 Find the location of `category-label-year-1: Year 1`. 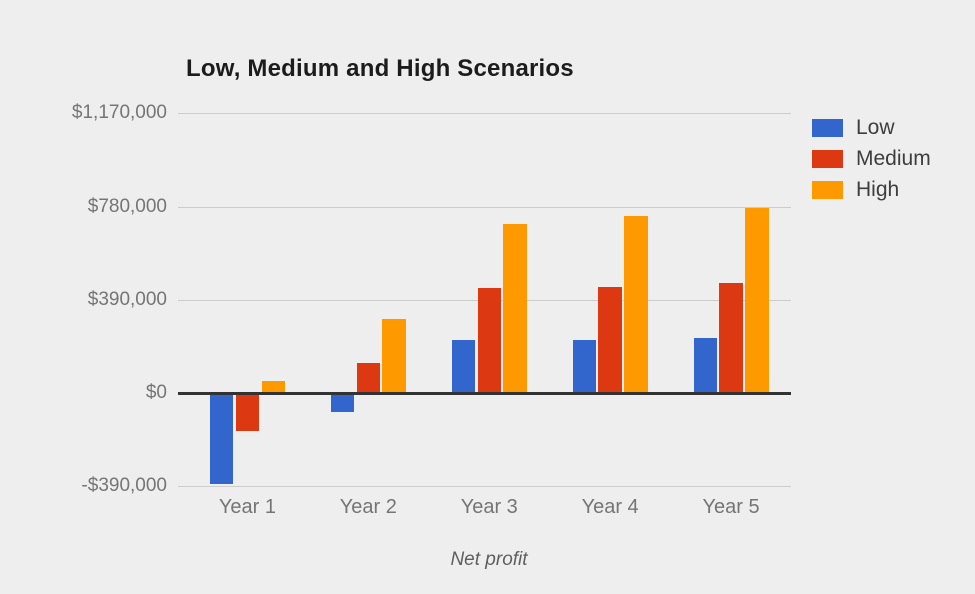

category-label-year-1: Year 1 is located at coordinates (247, 507).